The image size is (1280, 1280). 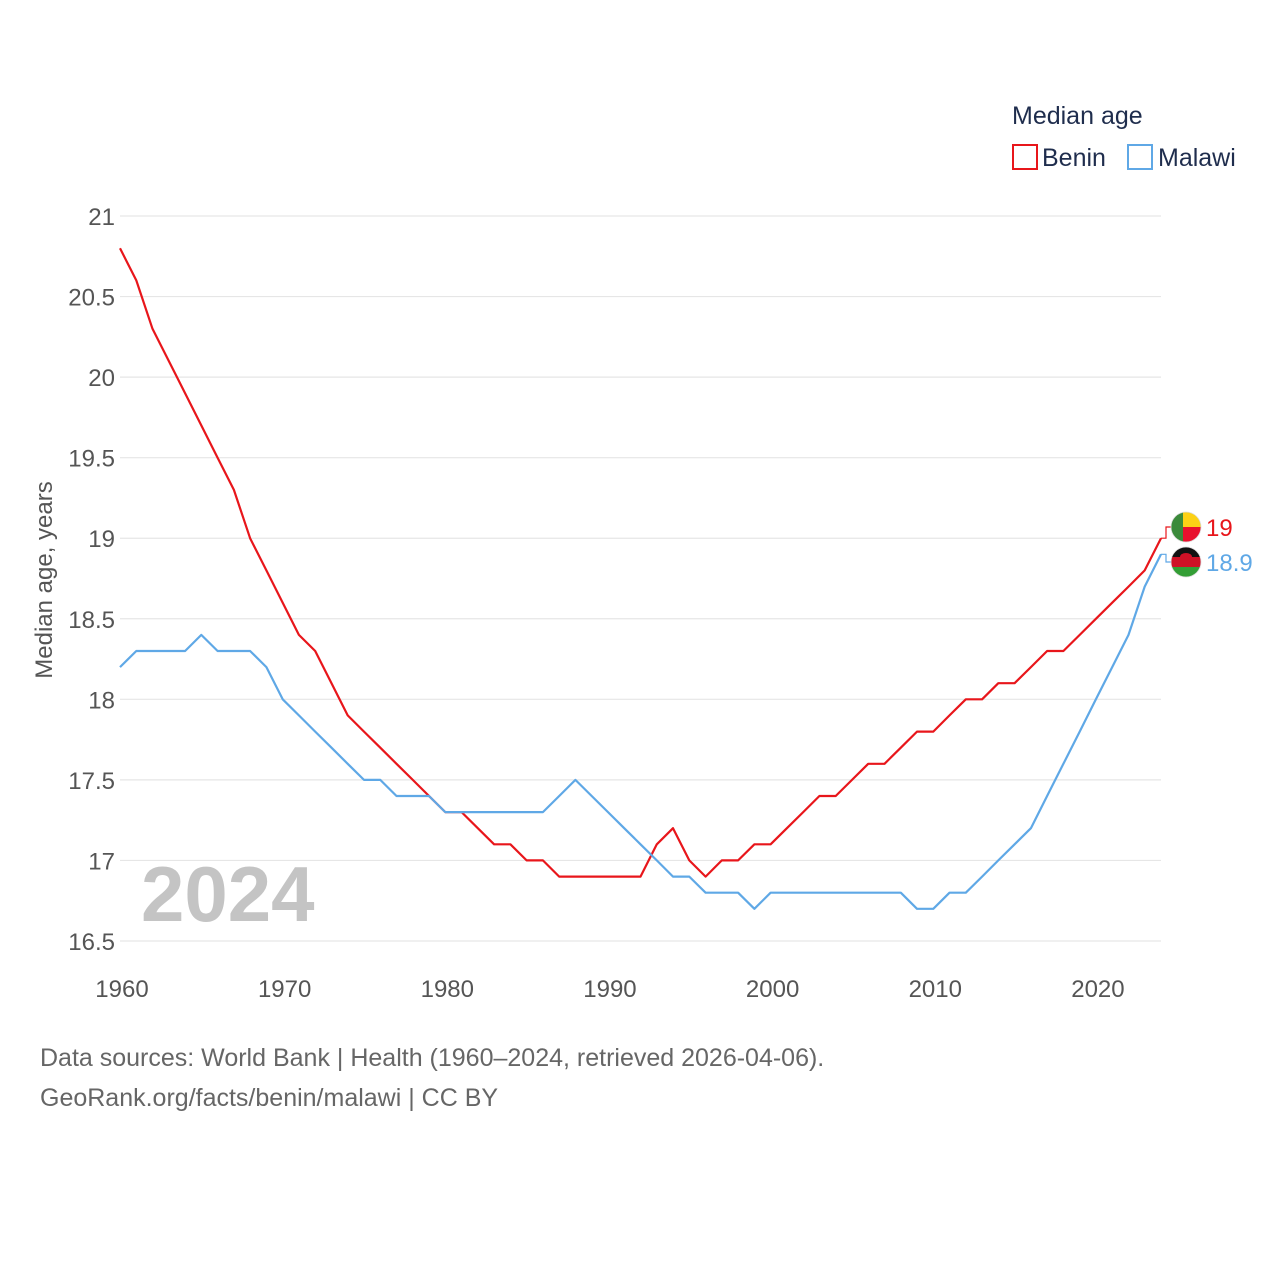 I want to click on end-connector-malawi, so click(x=1166, y=558).